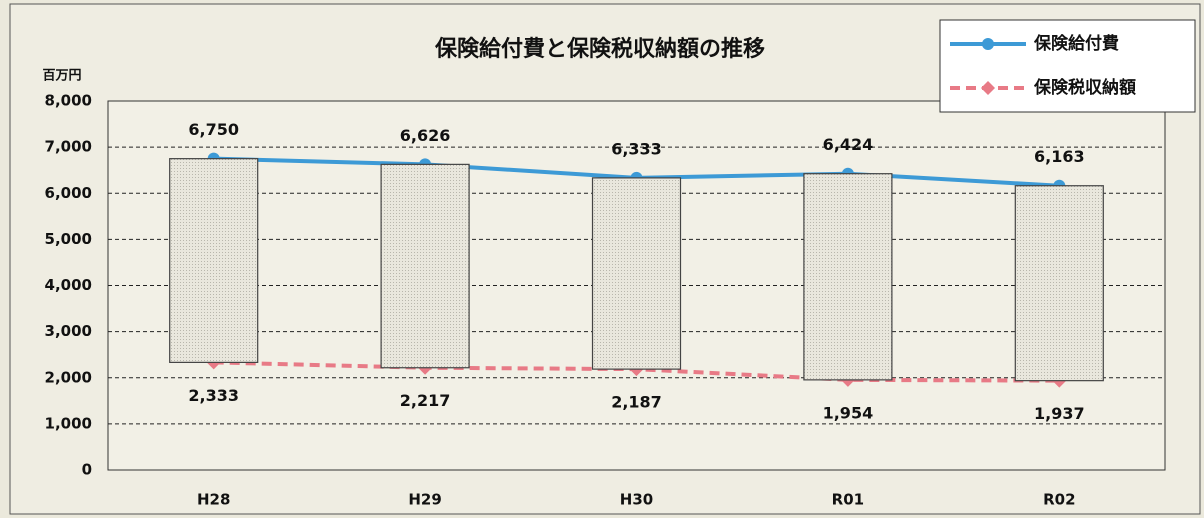 Image resolution: width=1204 pixels, height=518 pixels. I want to click on data-label: 6,626, so click(425, 135).